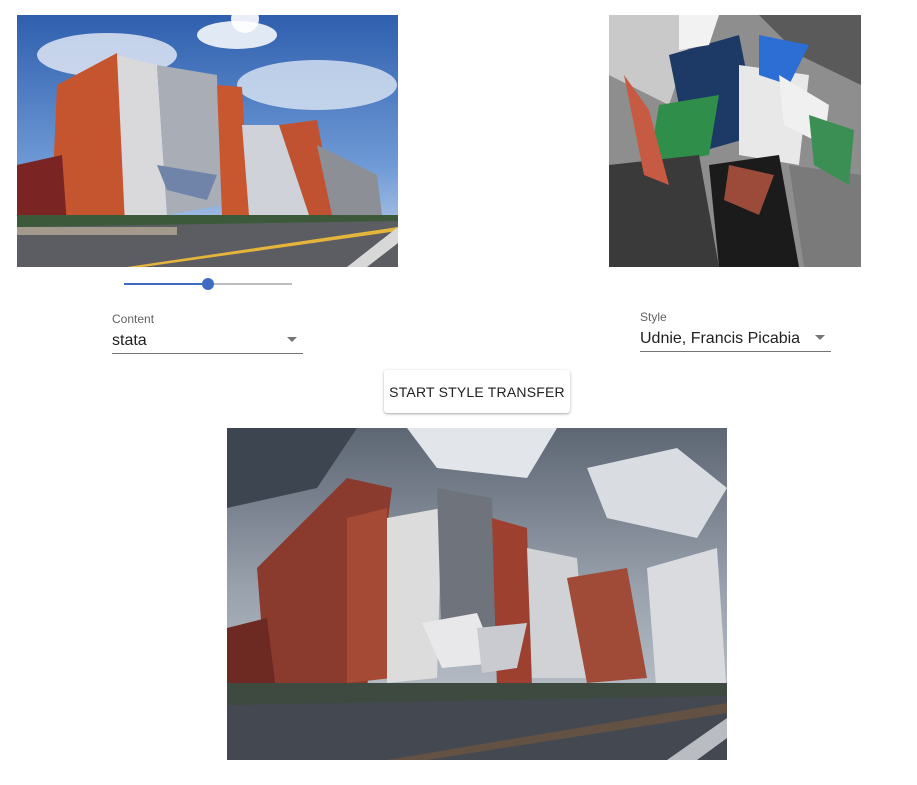  Describe the element at coordinates (735, 141) in the screenshot. I see `style-image` at that location.